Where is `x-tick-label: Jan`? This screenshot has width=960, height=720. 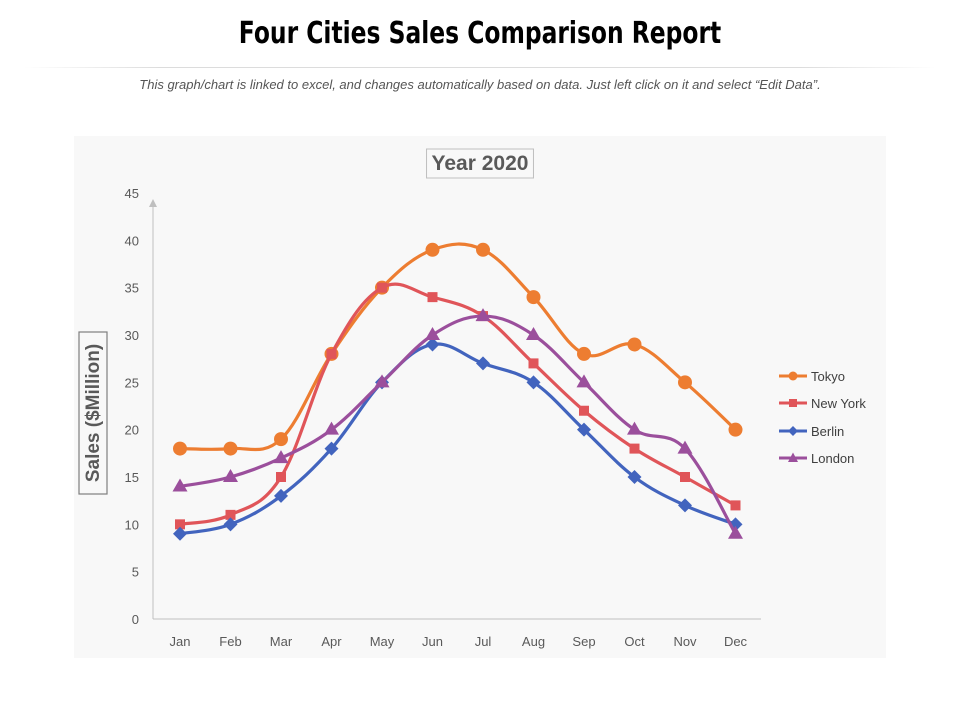
x-tick-label: Jan is located at coordinates (180, 641).